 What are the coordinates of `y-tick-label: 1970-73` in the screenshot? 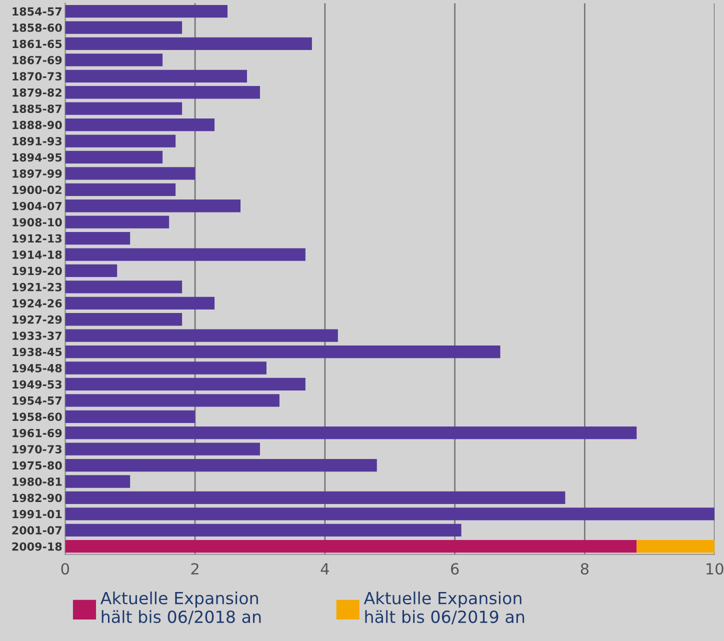 It's located at (37, 449).